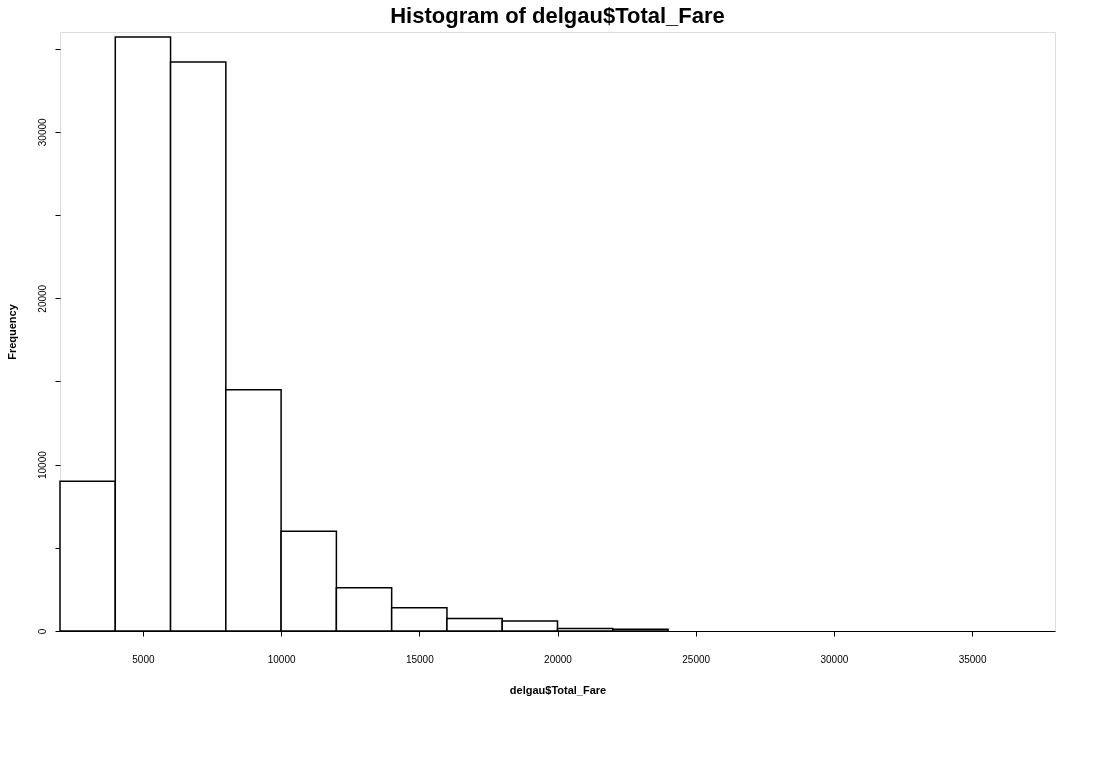 The width and height of the screenshot is (1100, 773). I want to click on x-axis-title: delgau$Total_Fare, so click(558, 689).